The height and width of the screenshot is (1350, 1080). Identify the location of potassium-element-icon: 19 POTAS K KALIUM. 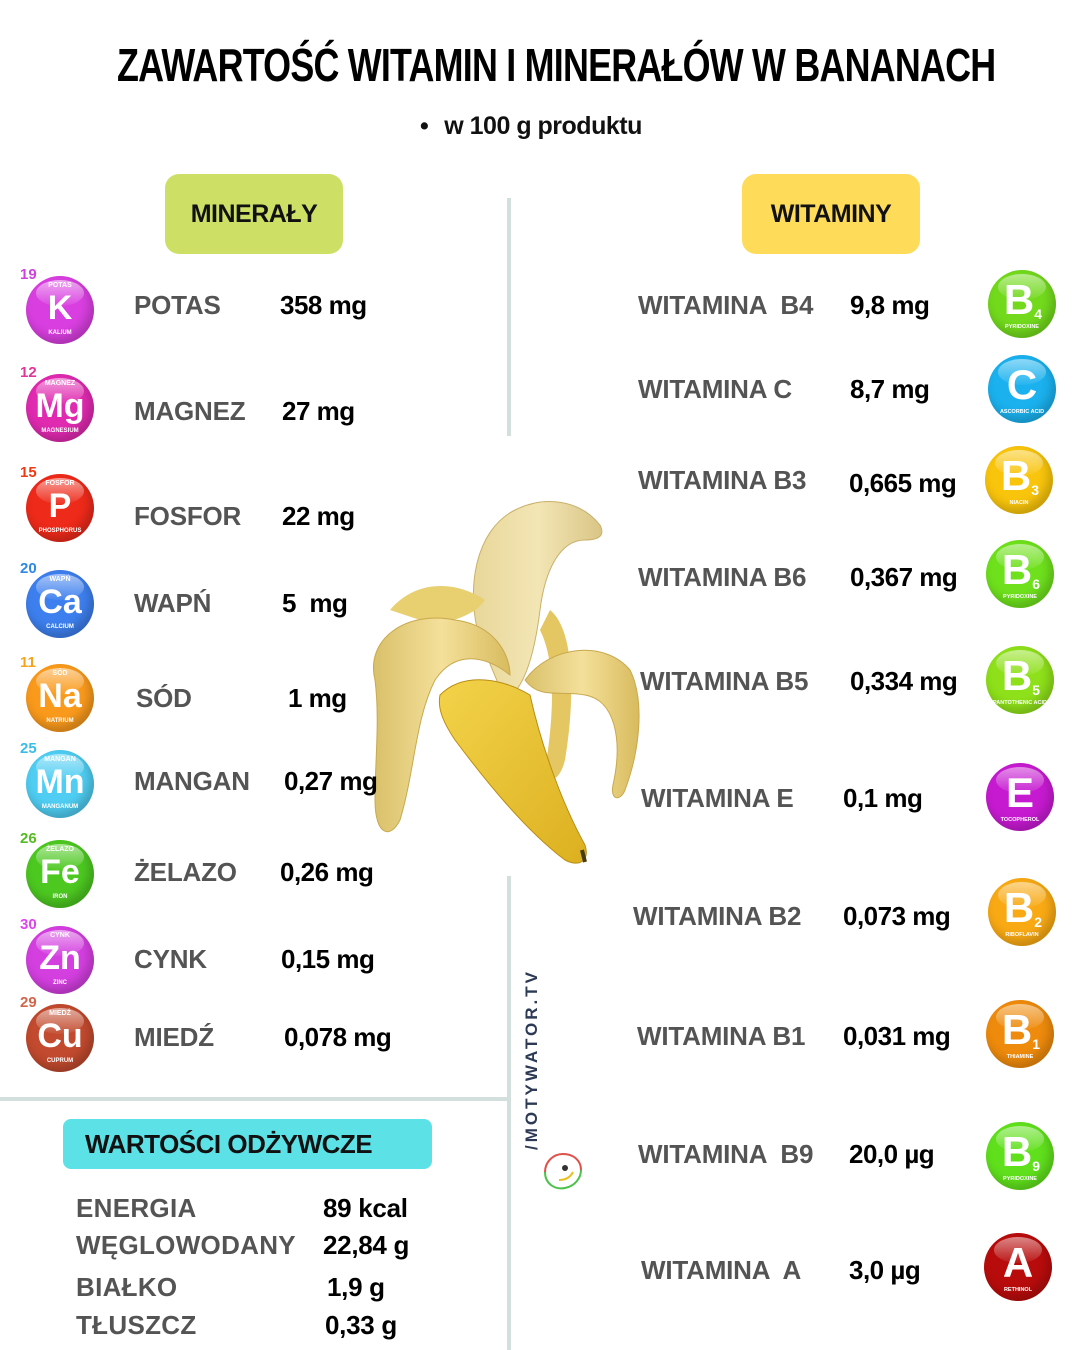
(57, 305).